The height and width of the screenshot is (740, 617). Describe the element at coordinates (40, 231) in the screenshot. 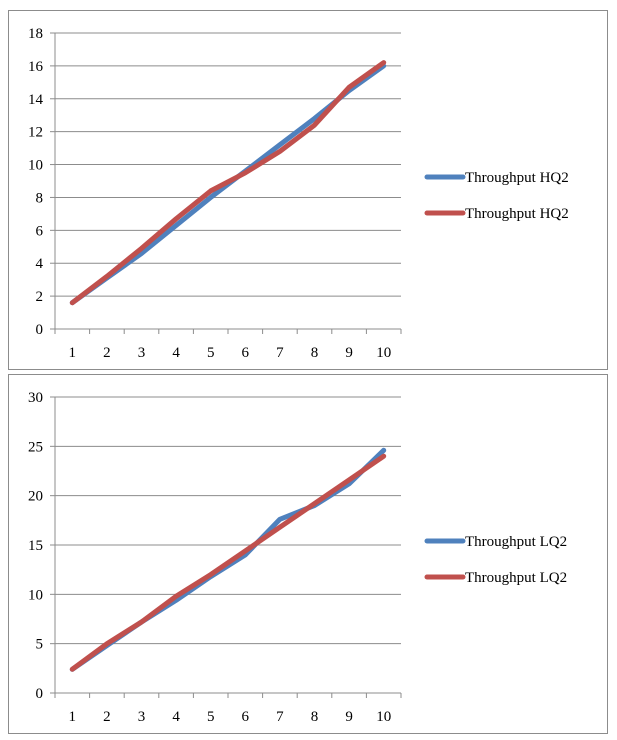

I see `y-tick-label: 6` at that location.